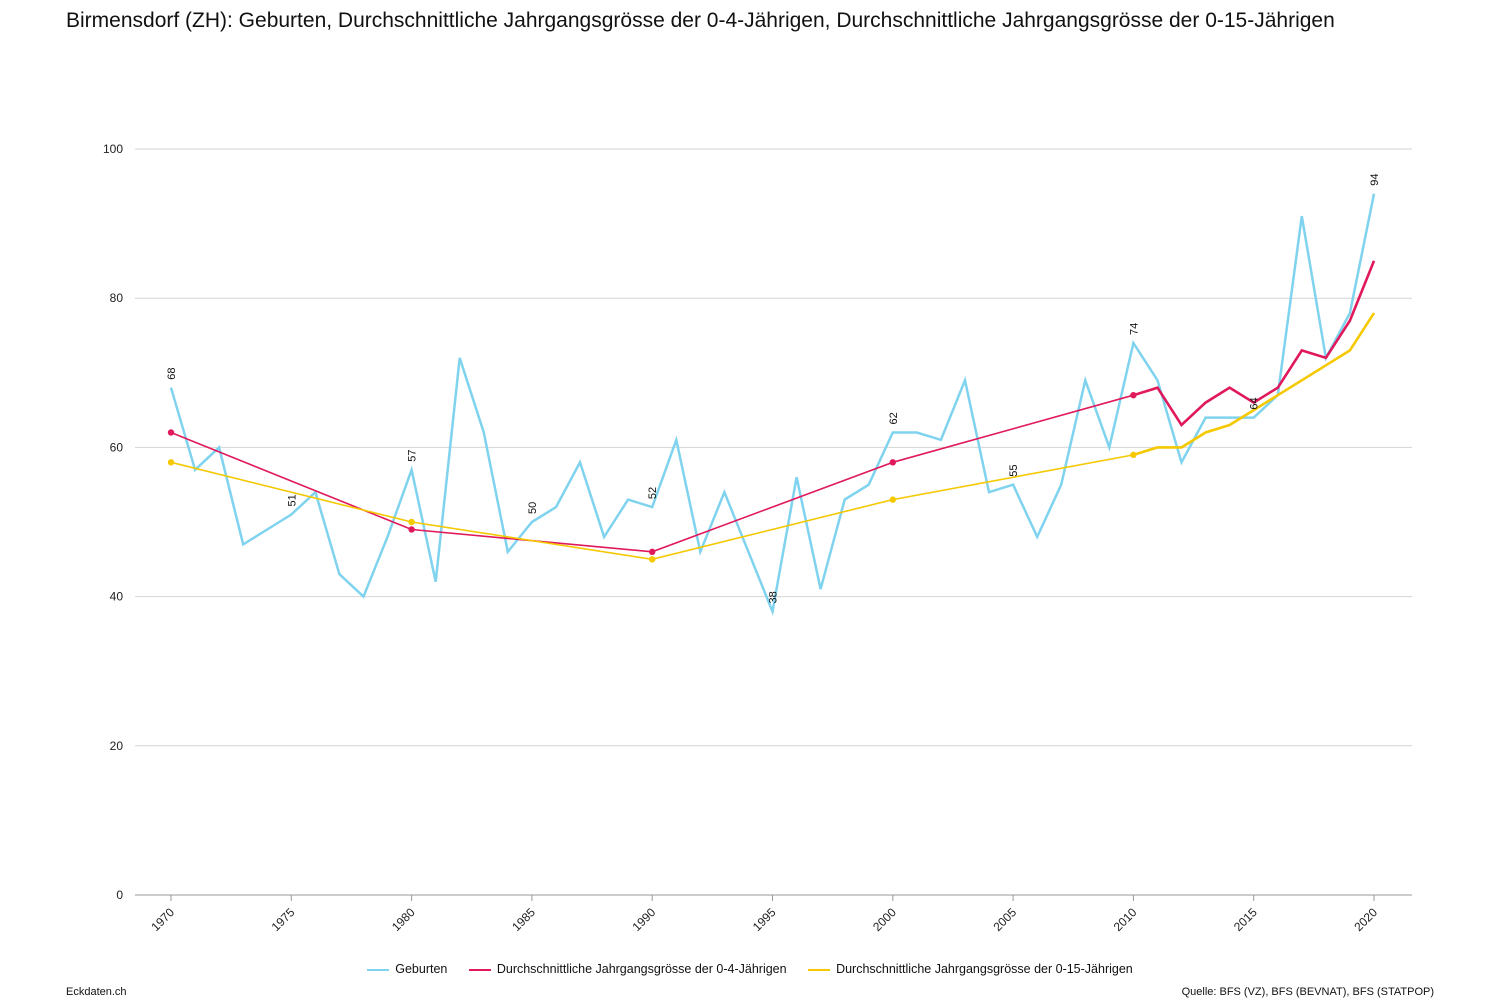 This screenshot has width=1500, height=1000. I want to click on data-label-2010: 74, so click(1134, 329).